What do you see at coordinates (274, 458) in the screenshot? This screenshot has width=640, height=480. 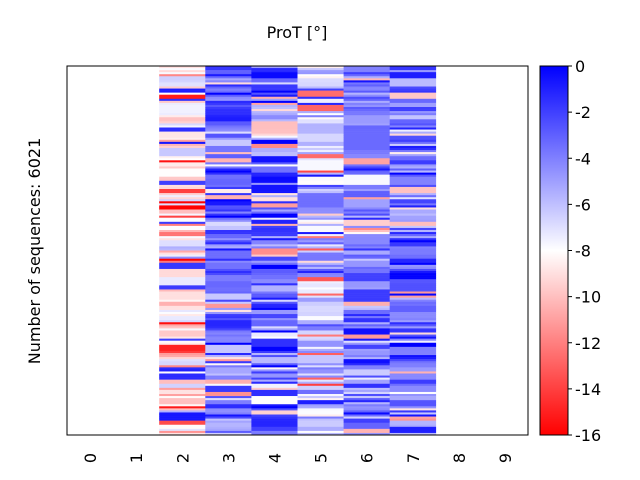 I see `x-tick-label: 4` at bounding box center [274, 458].